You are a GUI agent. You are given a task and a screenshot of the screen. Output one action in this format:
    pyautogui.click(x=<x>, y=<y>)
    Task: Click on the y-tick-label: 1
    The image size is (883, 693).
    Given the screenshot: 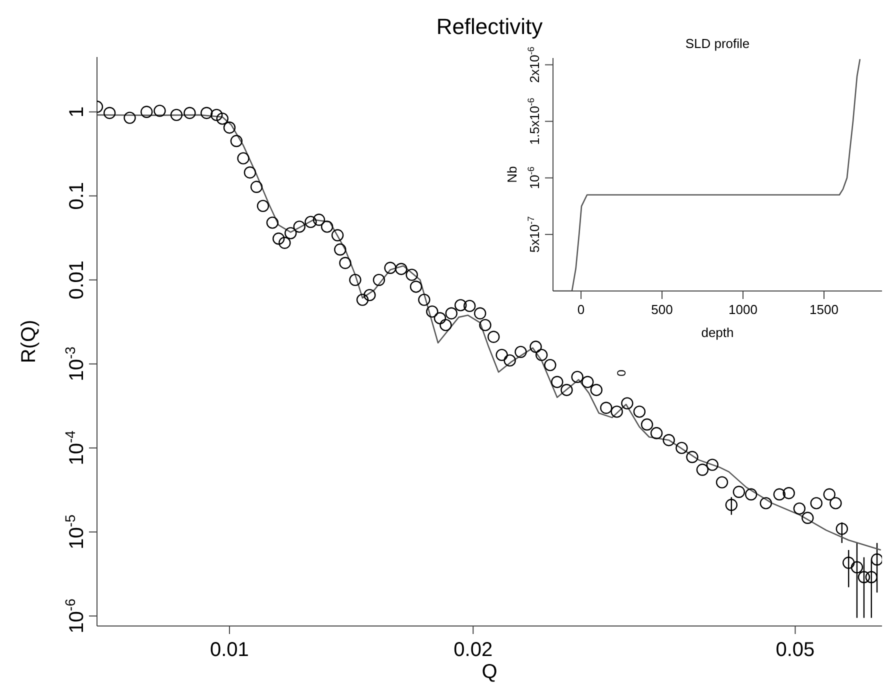 What is the action you would take?
    pyautogui.click(x=77, y=112)
    